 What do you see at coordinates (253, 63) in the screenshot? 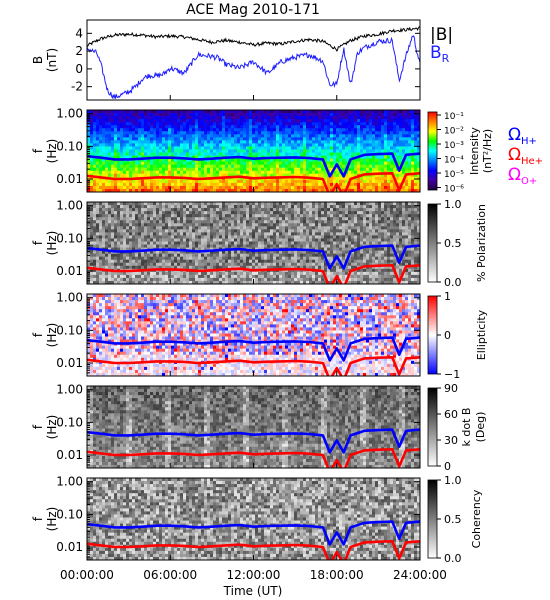
I see `bfield-lines` at bounding box center [253, 63].